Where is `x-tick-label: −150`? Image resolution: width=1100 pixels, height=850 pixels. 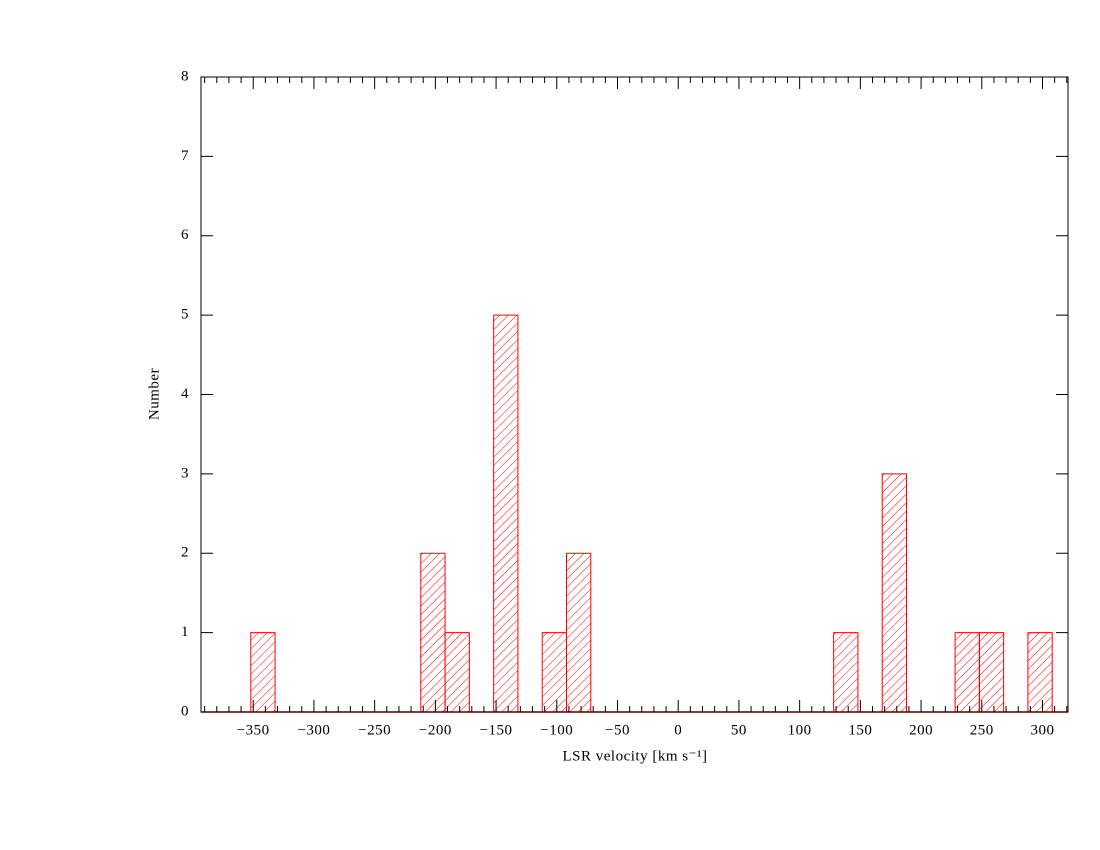
x-tick-label: −150 is located at coordinates (496, 730).